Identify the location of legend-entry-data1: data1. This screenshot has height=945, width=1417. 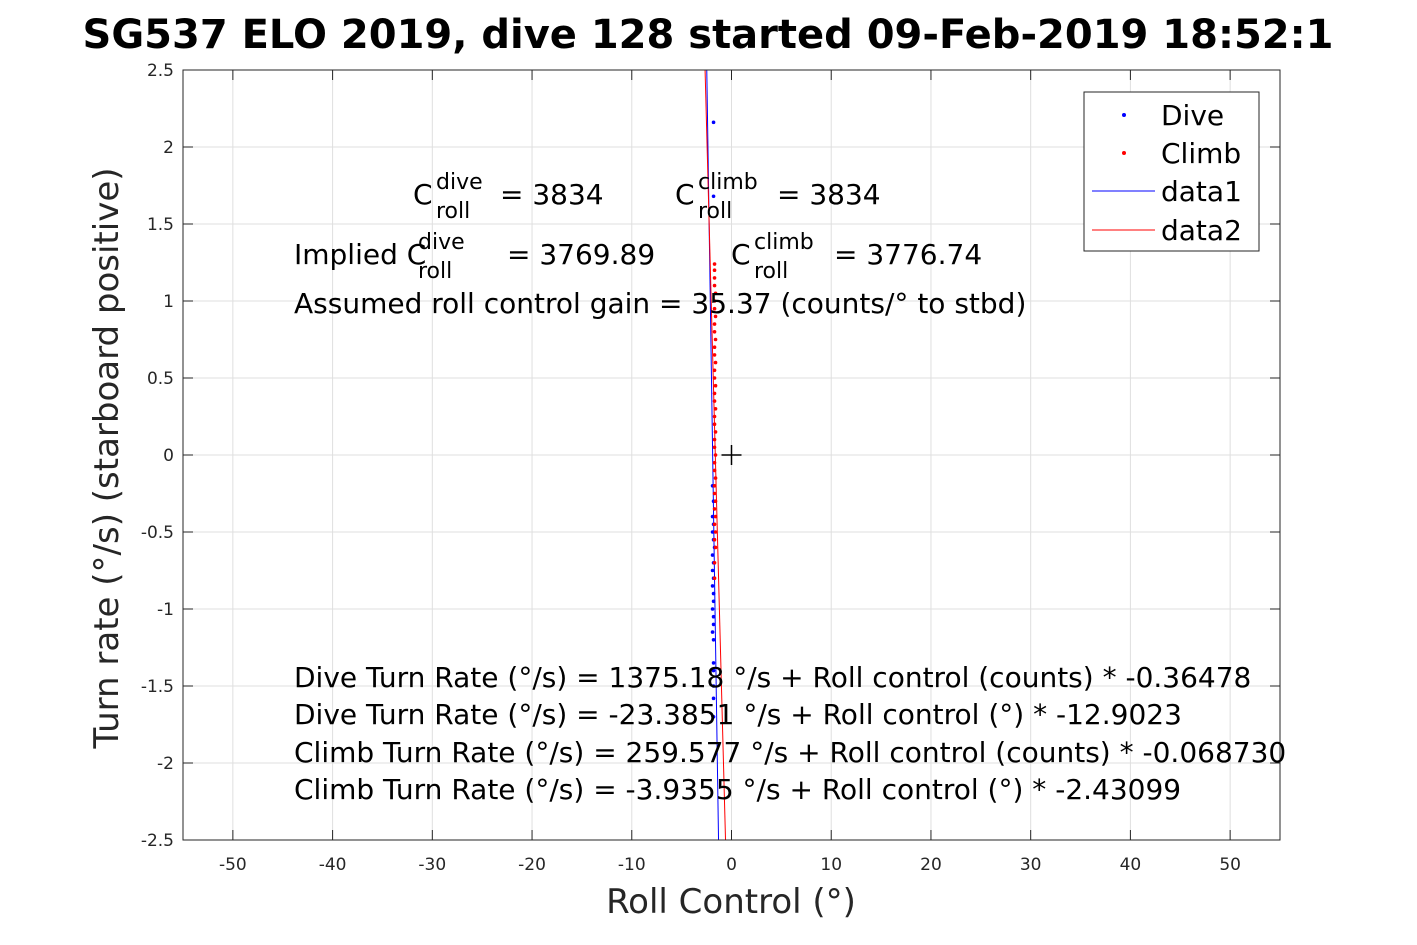
(1201, 191).